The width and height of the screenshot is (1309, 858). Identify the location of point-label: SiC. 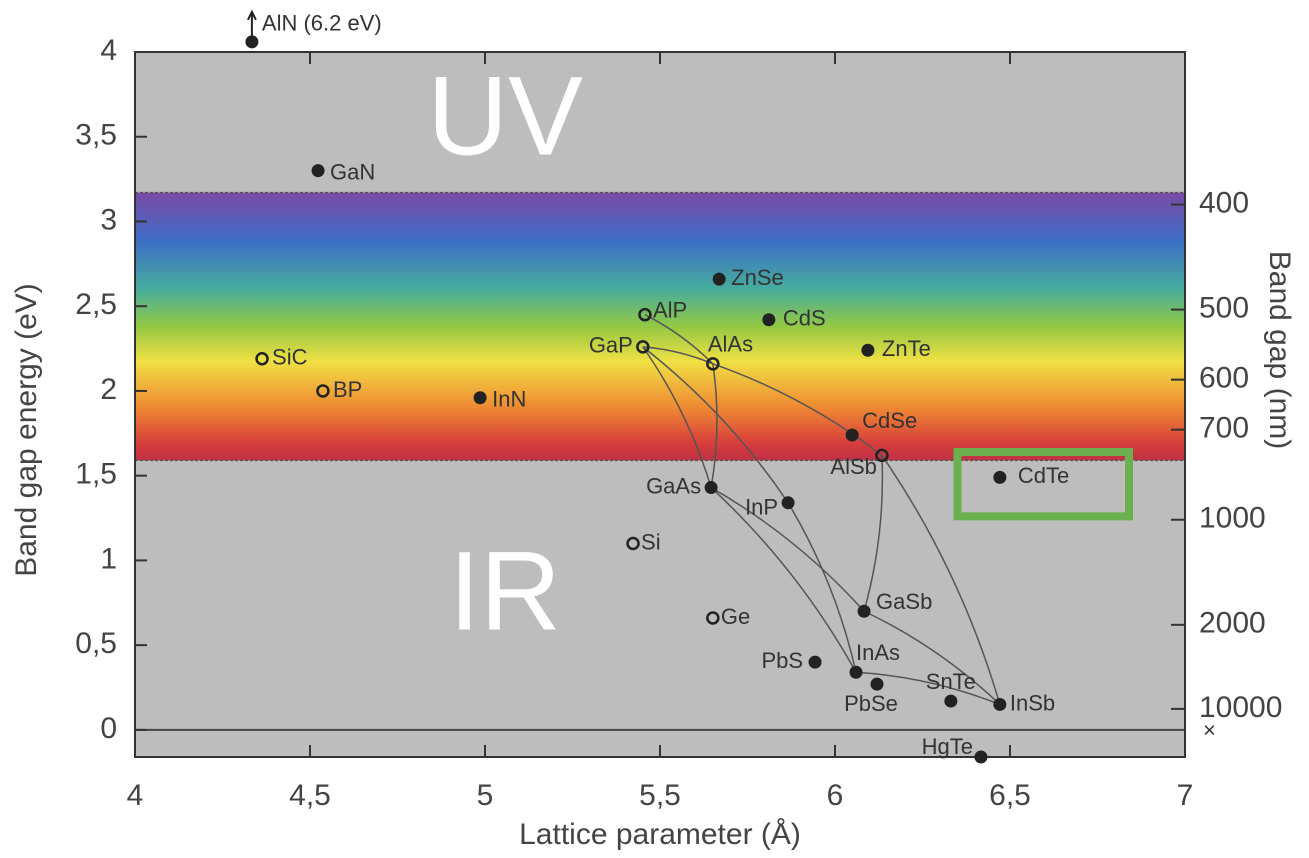
(290, 357).